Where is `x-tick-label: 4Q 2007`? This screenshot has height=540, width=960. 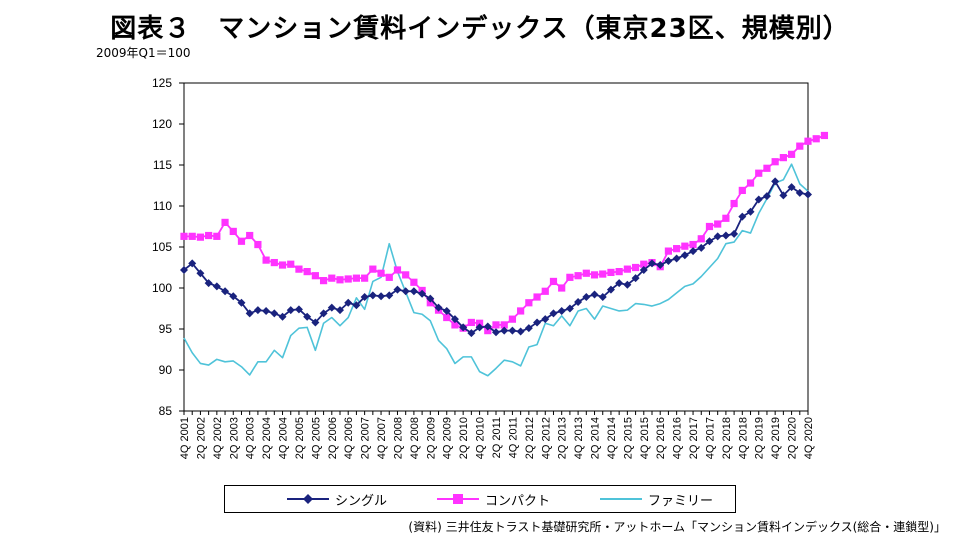 x-tick-label: 4Q 2007 is located at coordinates (382, 438).